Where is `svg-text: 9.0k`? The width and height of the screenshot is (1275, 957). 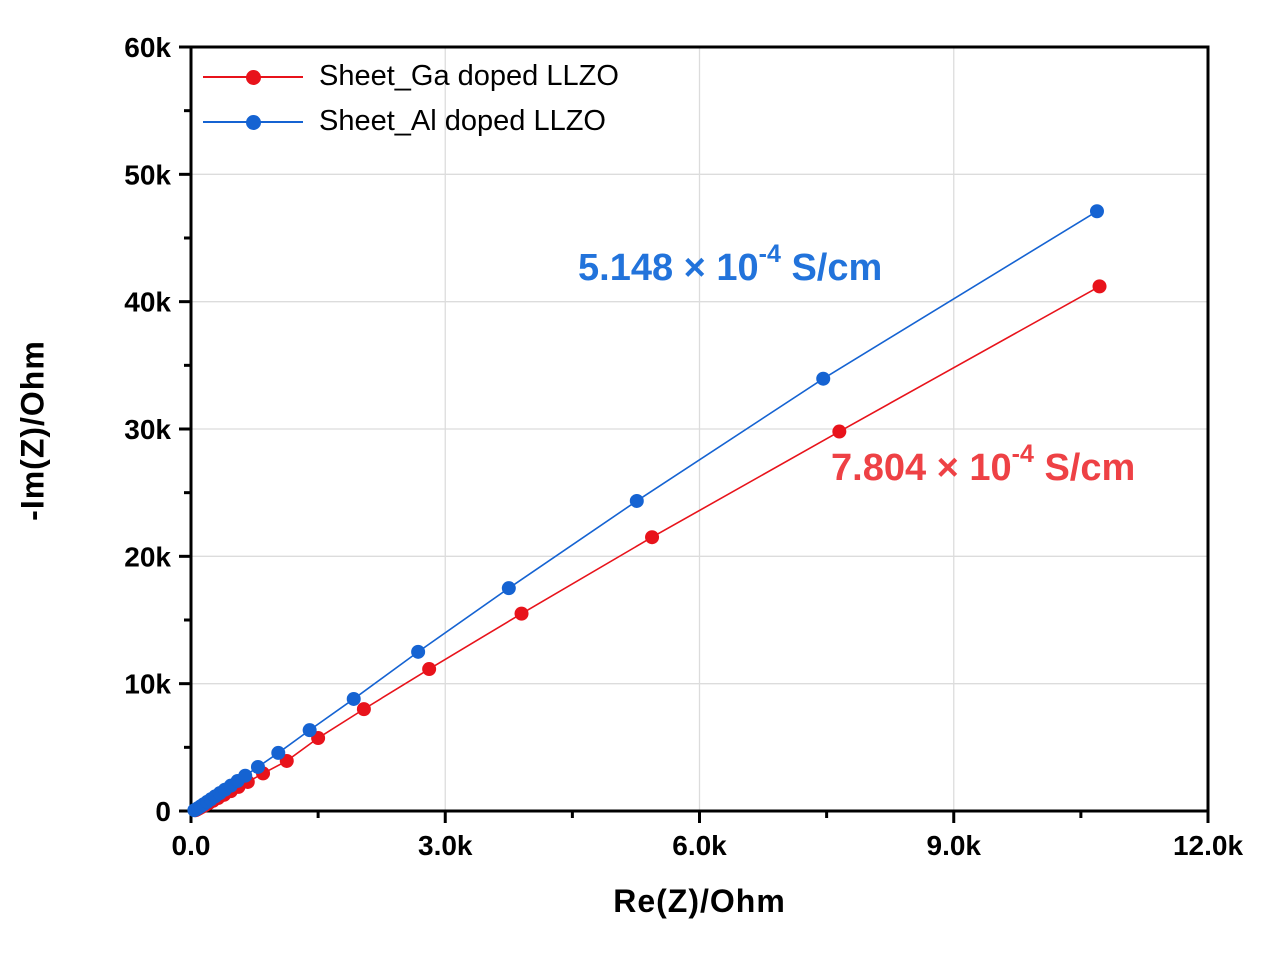 svg-text: 9.0k is located at coordinates (954, 845).